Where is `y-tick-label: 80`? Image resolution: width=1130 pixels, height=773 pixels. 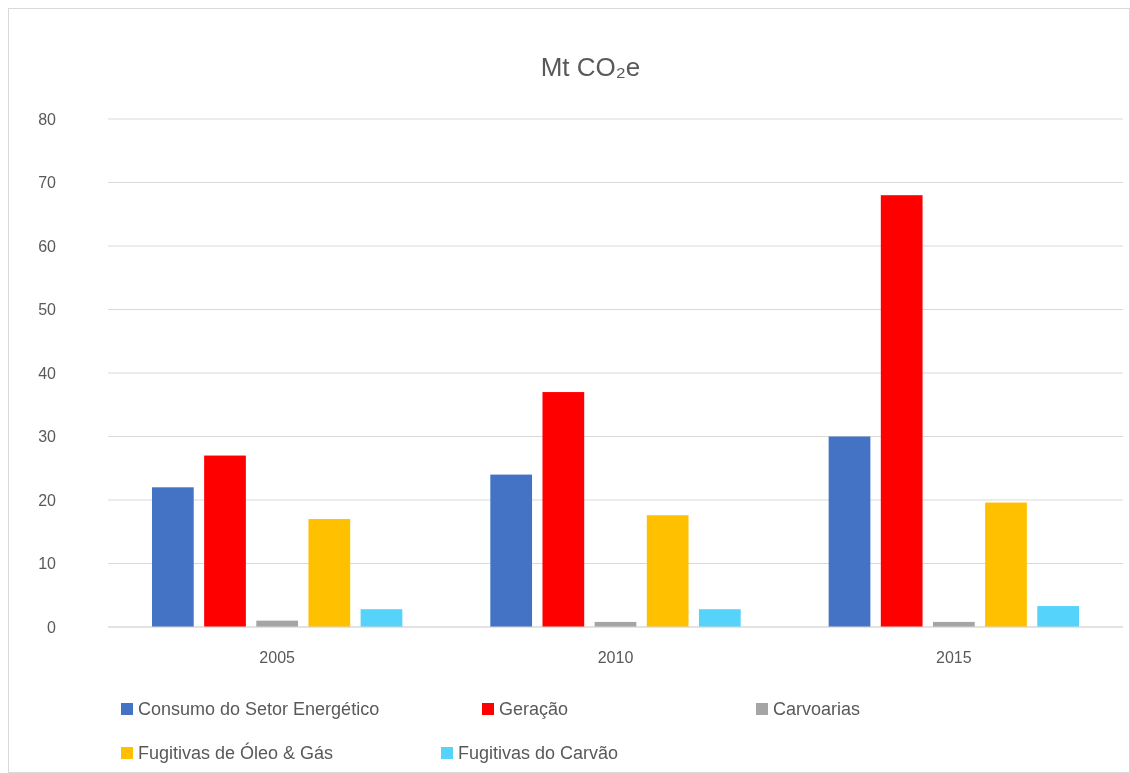
y-tick-label: 80 is located at coordinates (47, 119).